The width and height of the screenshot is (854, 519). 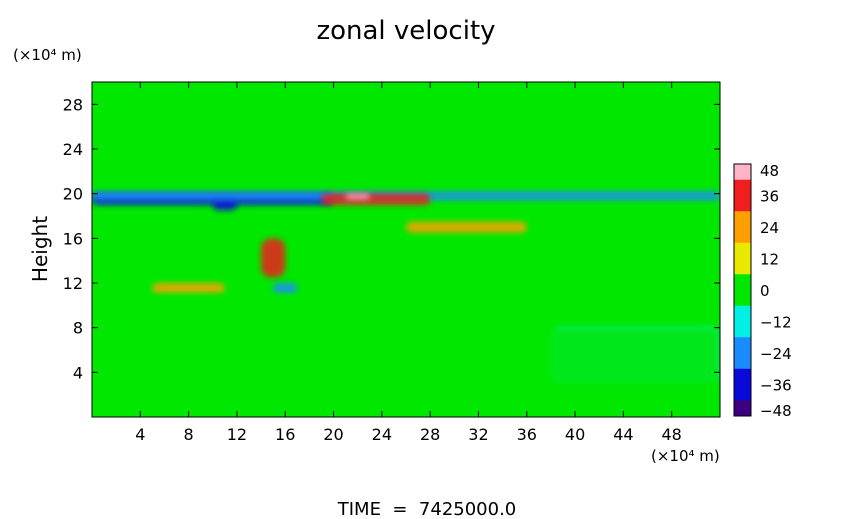 What do you see at coordinates (776, 323) in the screenshot?
I see `colorbar-tick-label: −12` at bounding box center [776, 323].